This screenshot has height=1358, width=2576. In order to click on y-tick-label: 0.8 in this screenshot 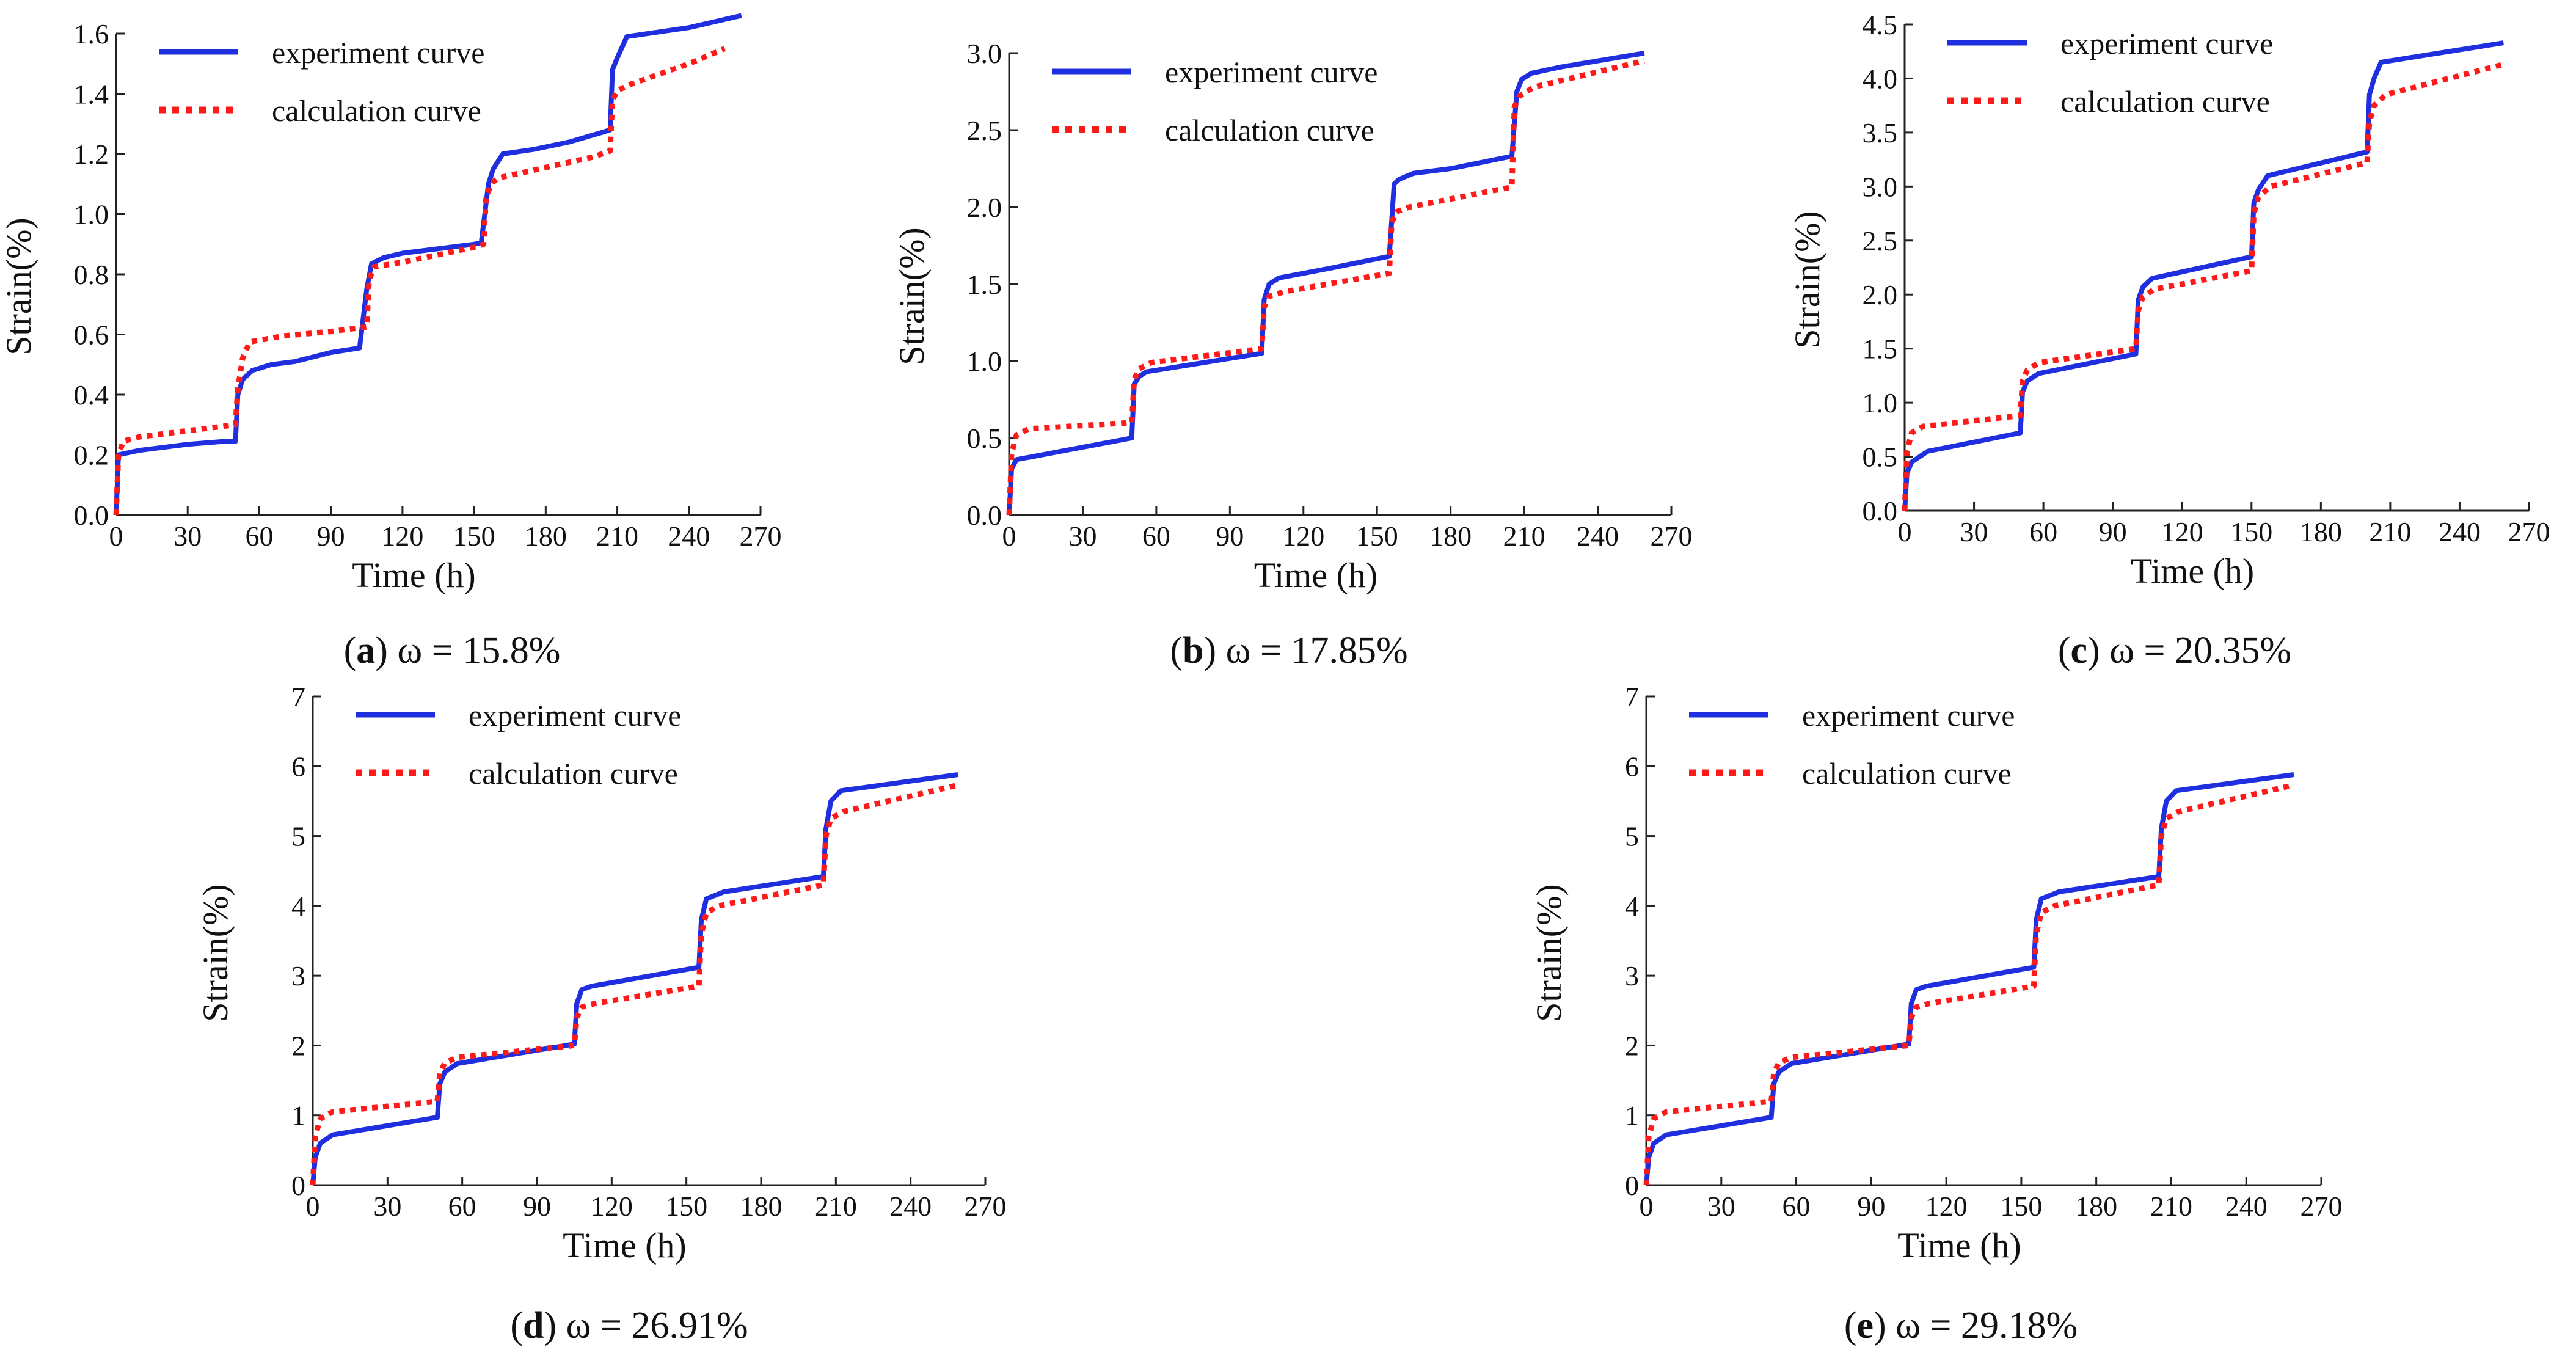, I will do `click(91, 274)`.